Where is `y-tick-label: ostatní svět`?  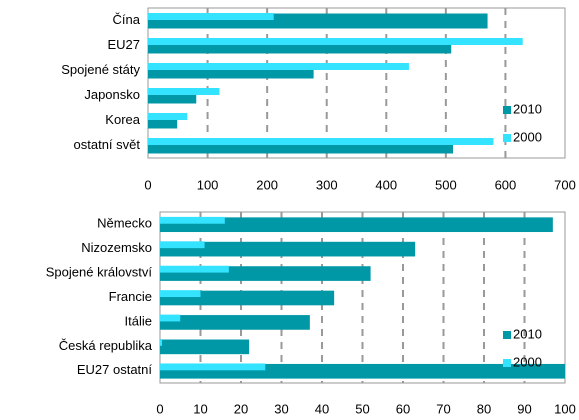
y-tick-label: ostatní svět is located at coordinates (107, 144).